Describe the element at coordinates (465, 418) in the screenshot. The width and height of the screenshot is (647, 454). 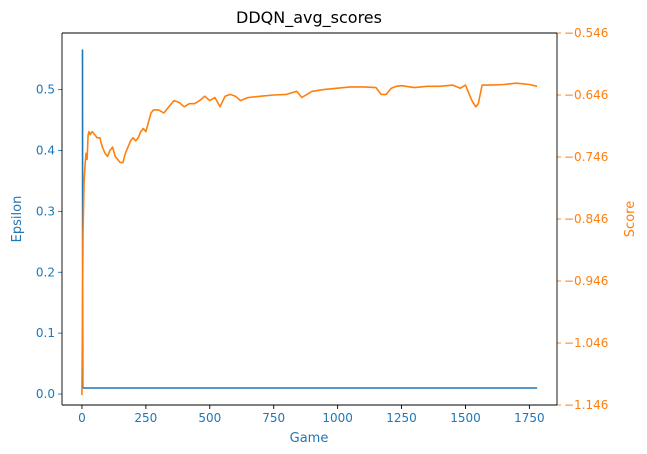
I see `x-tick-label: 1500` at that location.